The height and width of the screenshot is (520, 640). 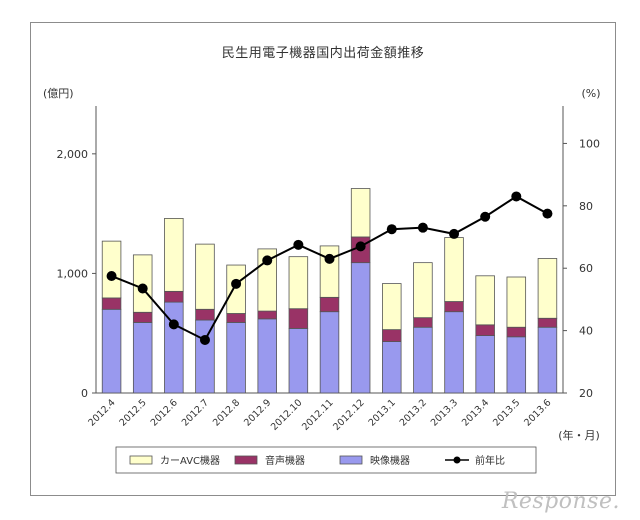 I want to click on legend-label: 音声機器, so click(x=285, y=460).